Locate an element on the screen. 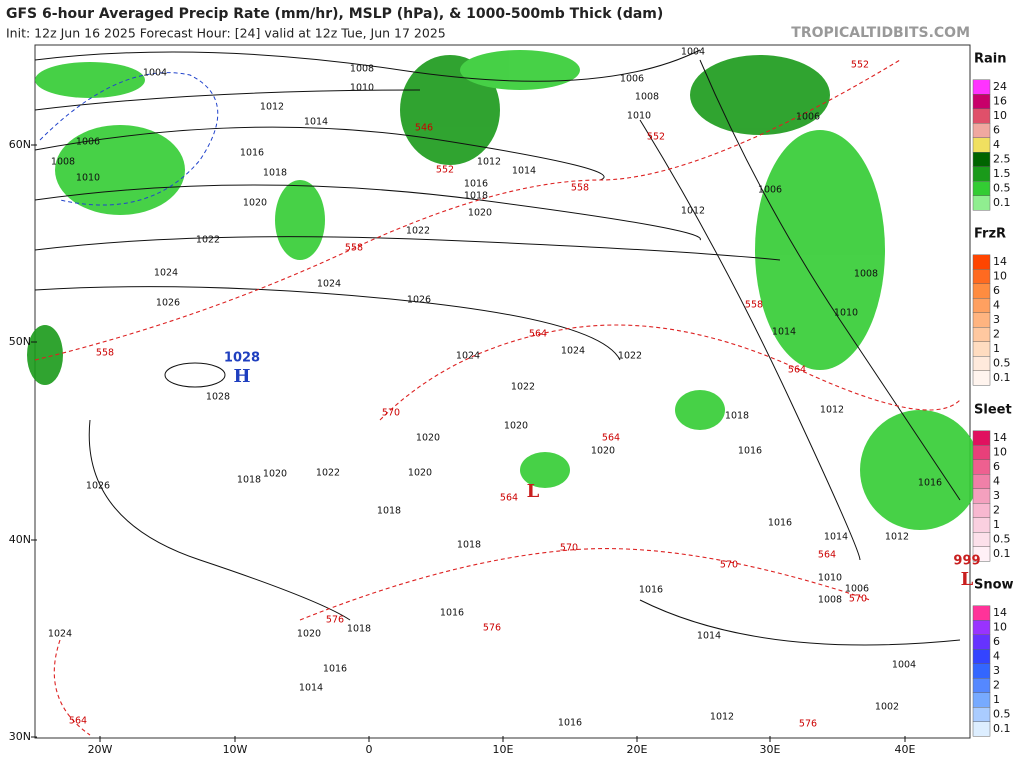 The height and width of the screenshot is (757, 1024). lat-label: 30N is located at coordinates (20, 736).